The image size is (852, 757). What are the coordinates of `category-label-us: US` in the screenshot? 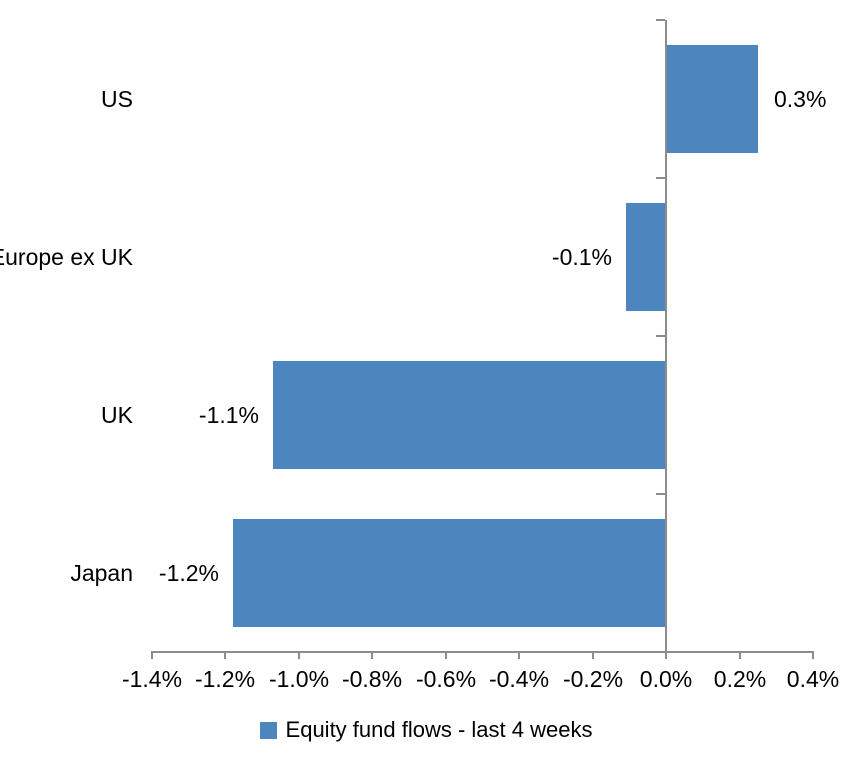 It's located at (117, 98).